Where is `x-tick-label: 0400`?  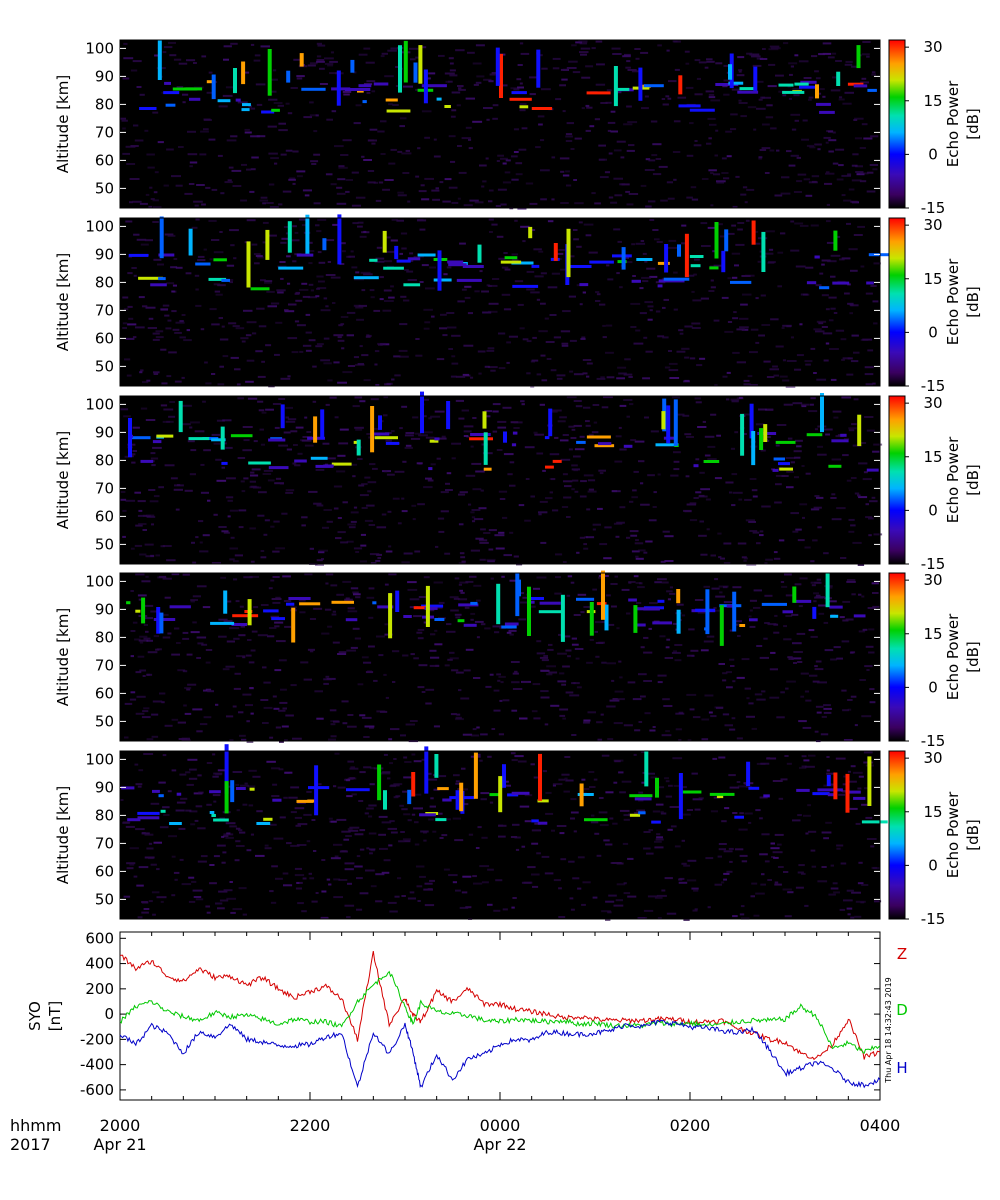
x-tick-label: 0400 is located at coordinates (880, 1125).